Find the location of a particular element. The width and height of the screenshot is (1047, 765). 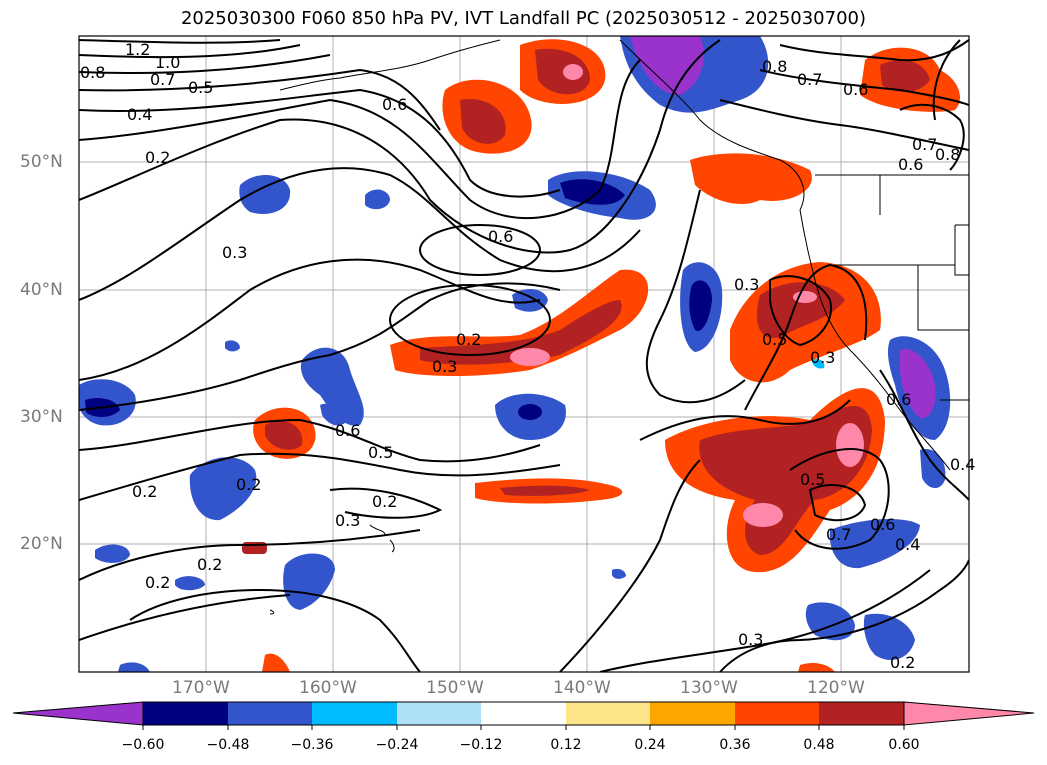

colorbar-tick-label: −0.24 is located at coordinates (397, 745).